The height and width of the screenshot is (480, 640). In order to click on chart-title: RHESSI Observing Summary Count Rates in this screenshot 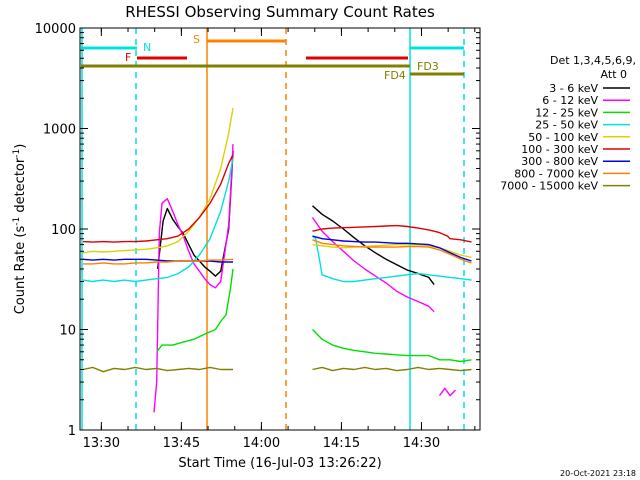, I will do `click(280, 12)`.